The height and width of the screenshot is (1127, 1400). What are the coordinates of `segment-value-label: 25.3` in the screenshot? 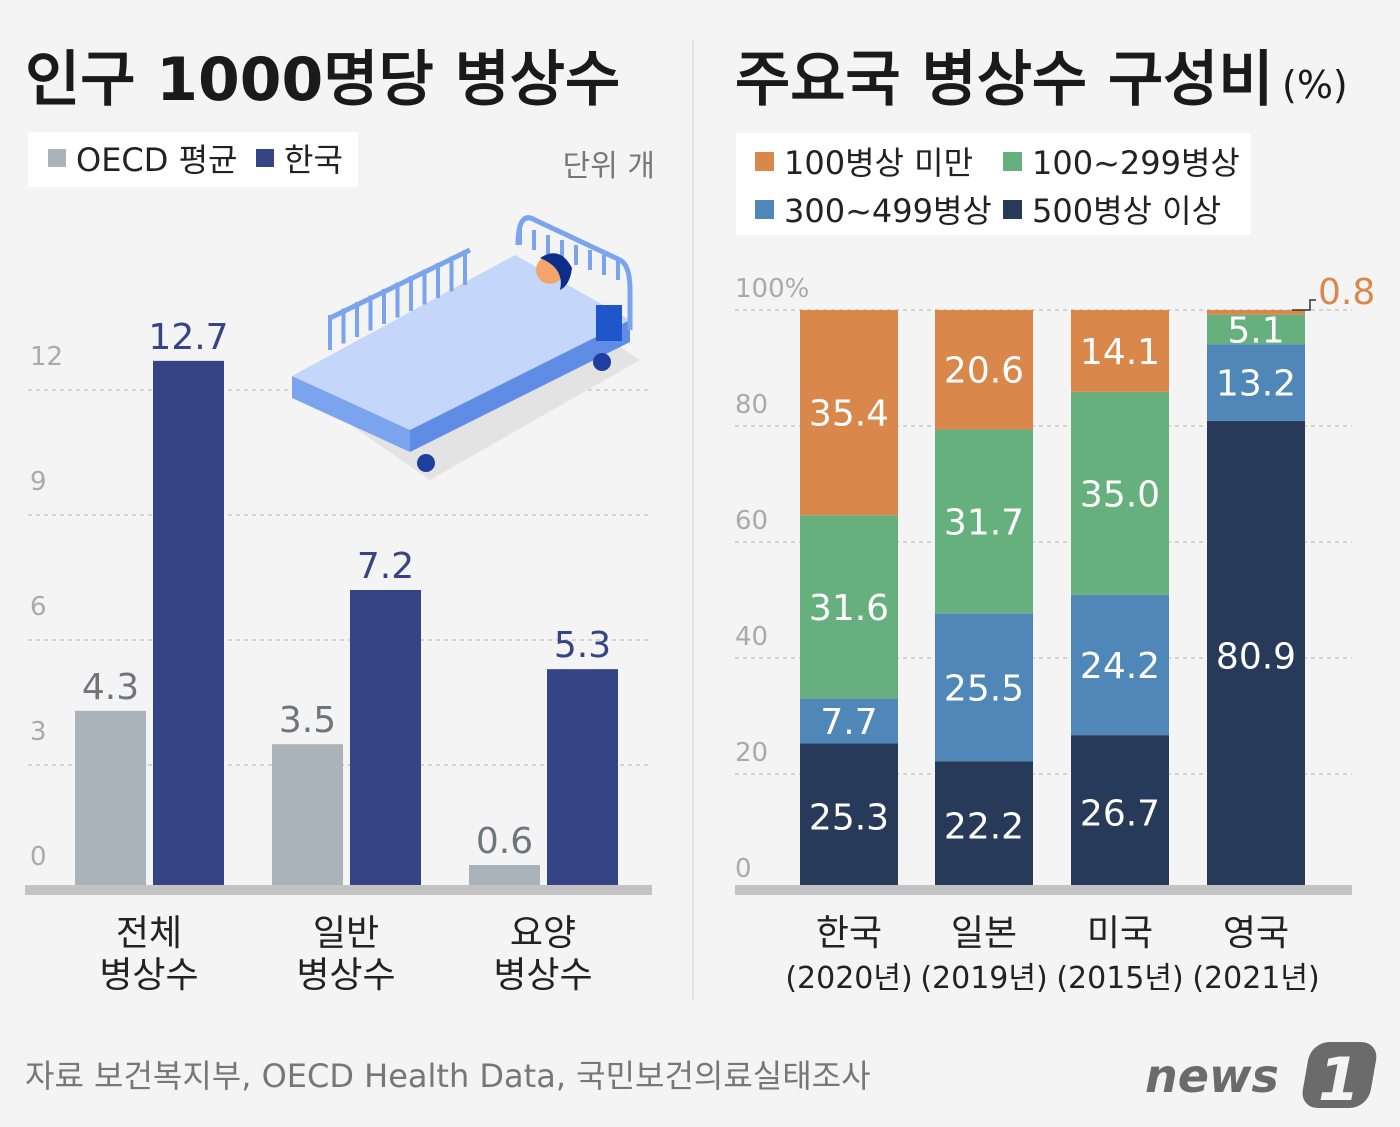 It's located at (849, 818).